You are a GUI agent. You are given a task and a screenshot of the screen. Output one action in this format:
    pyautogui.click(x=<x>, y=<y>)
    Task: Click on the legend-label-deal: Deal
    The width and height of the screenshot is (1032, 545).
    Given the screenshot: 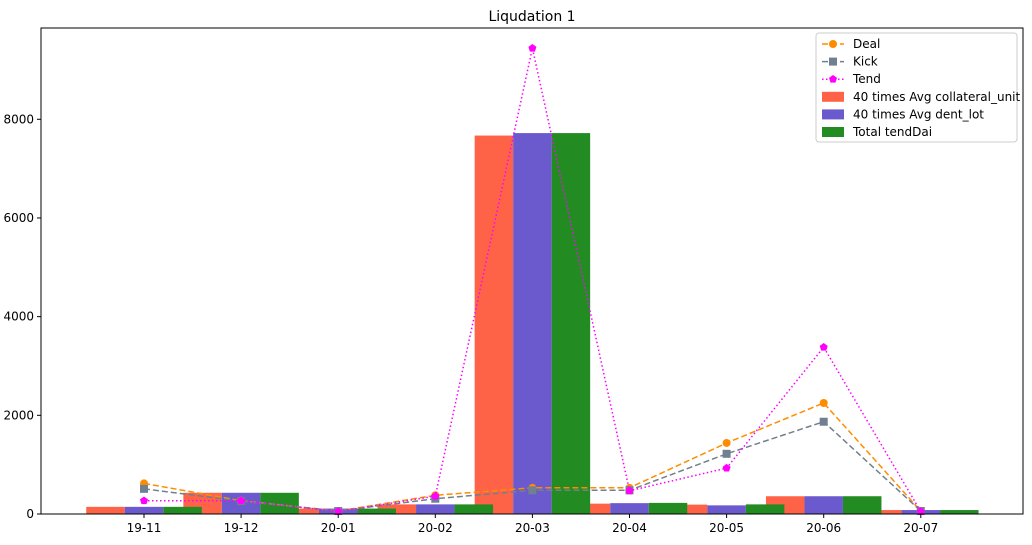 What is the action you would take?
    pyautogui.click(x=866, y=44)
    